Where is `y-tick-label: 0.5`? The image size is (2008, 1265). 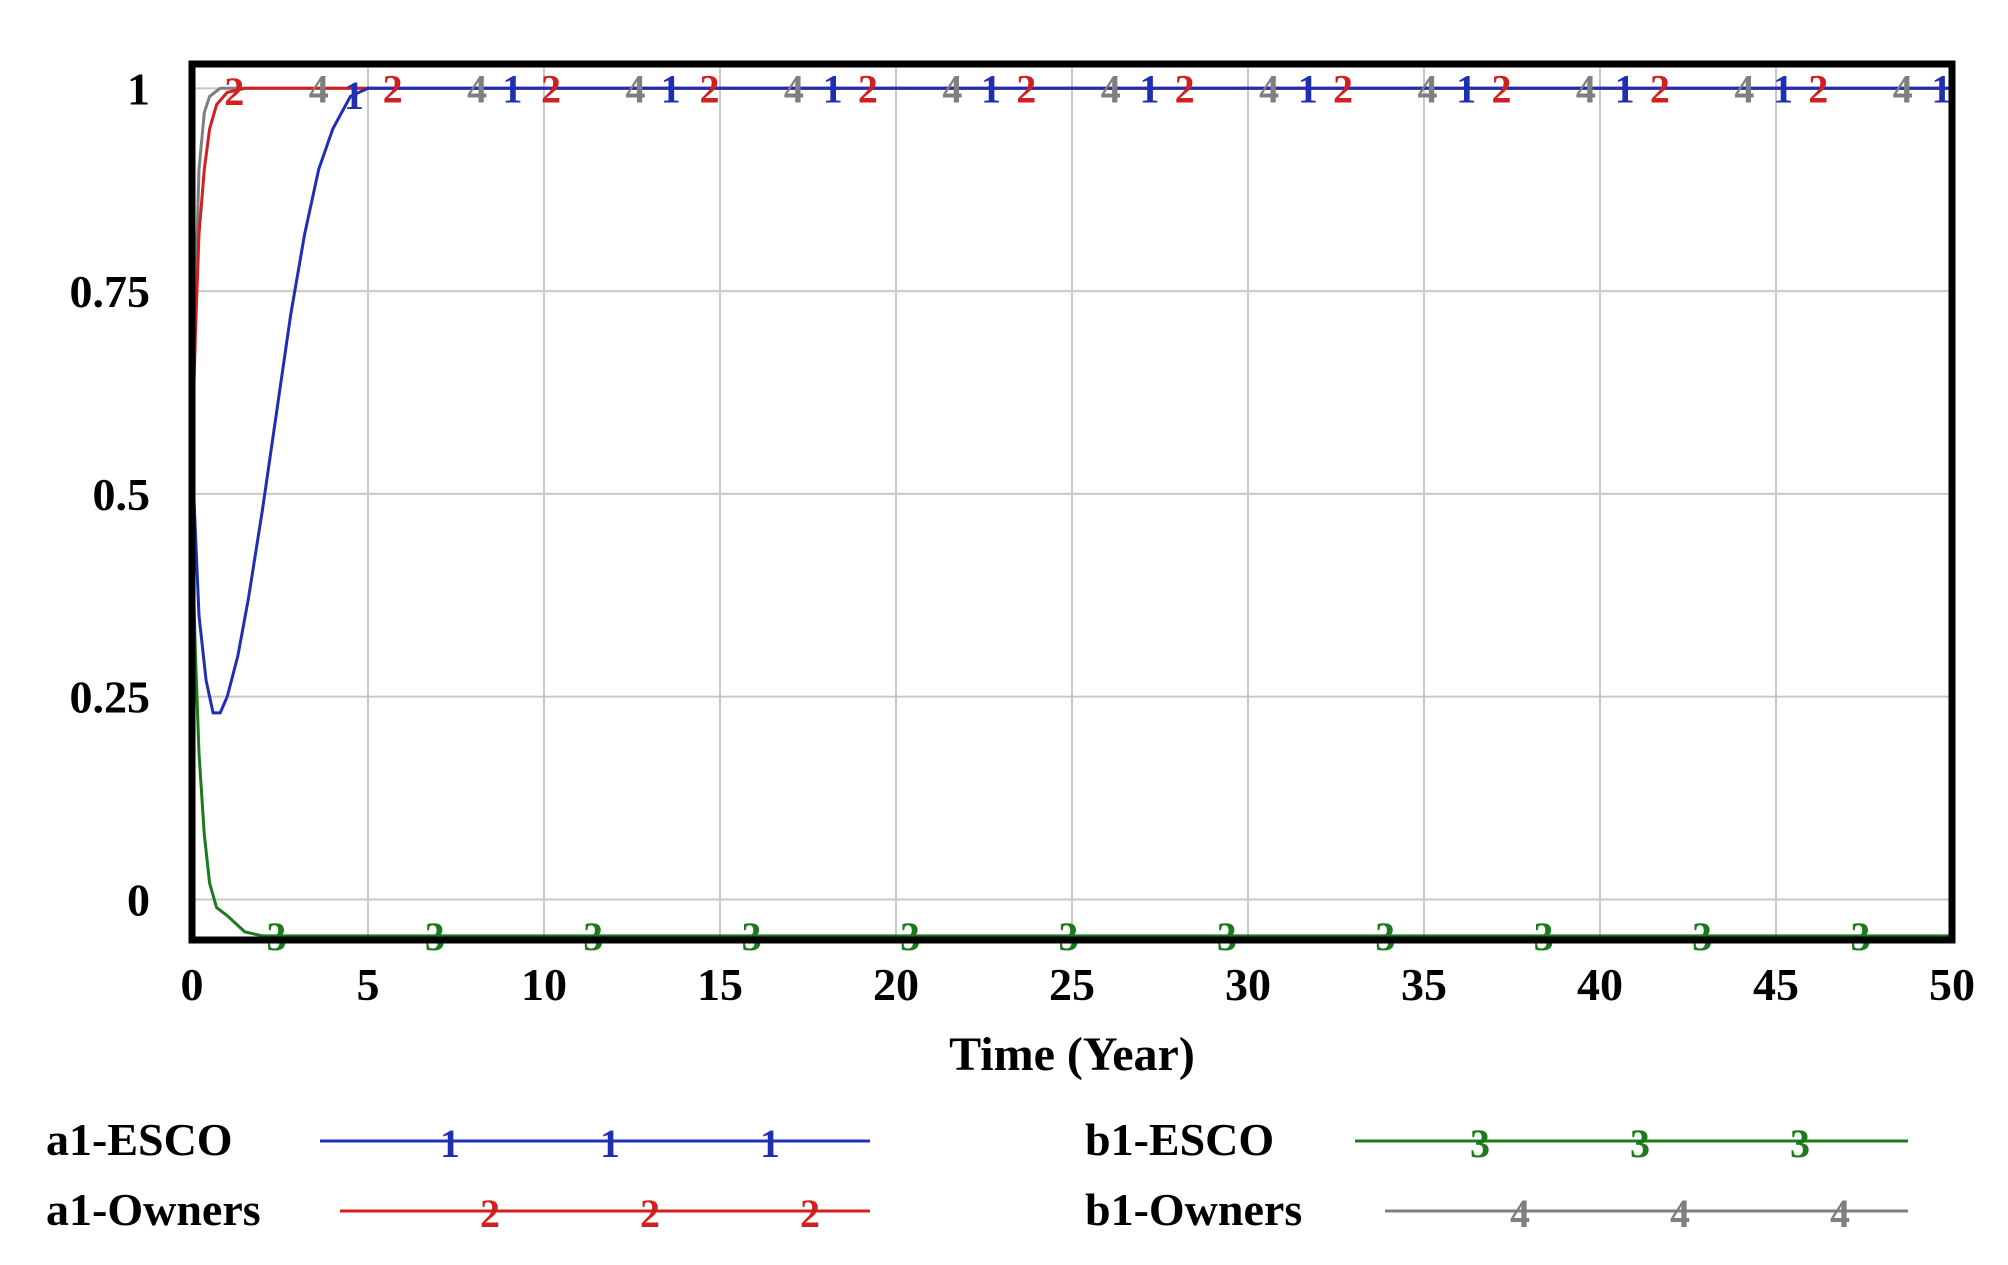
y-tick-label: 0.5 is located at coordinates (122, 494).